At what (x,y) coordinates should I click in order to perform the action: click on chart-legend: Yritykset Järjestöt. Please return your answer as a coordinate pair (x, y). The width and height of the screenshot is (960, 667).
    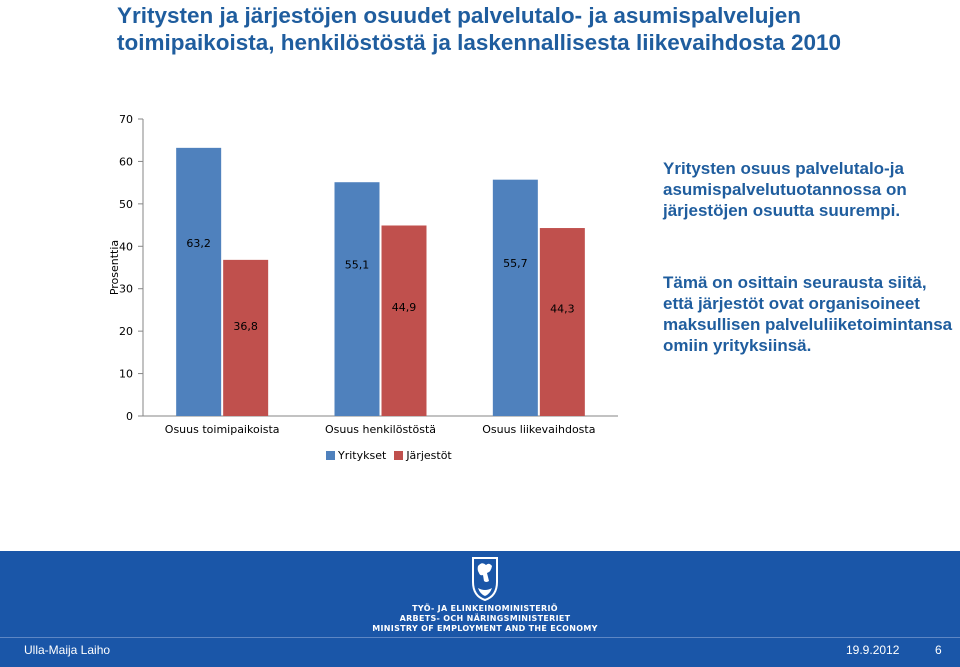
    Looking at the image, I should click on (391, 455).